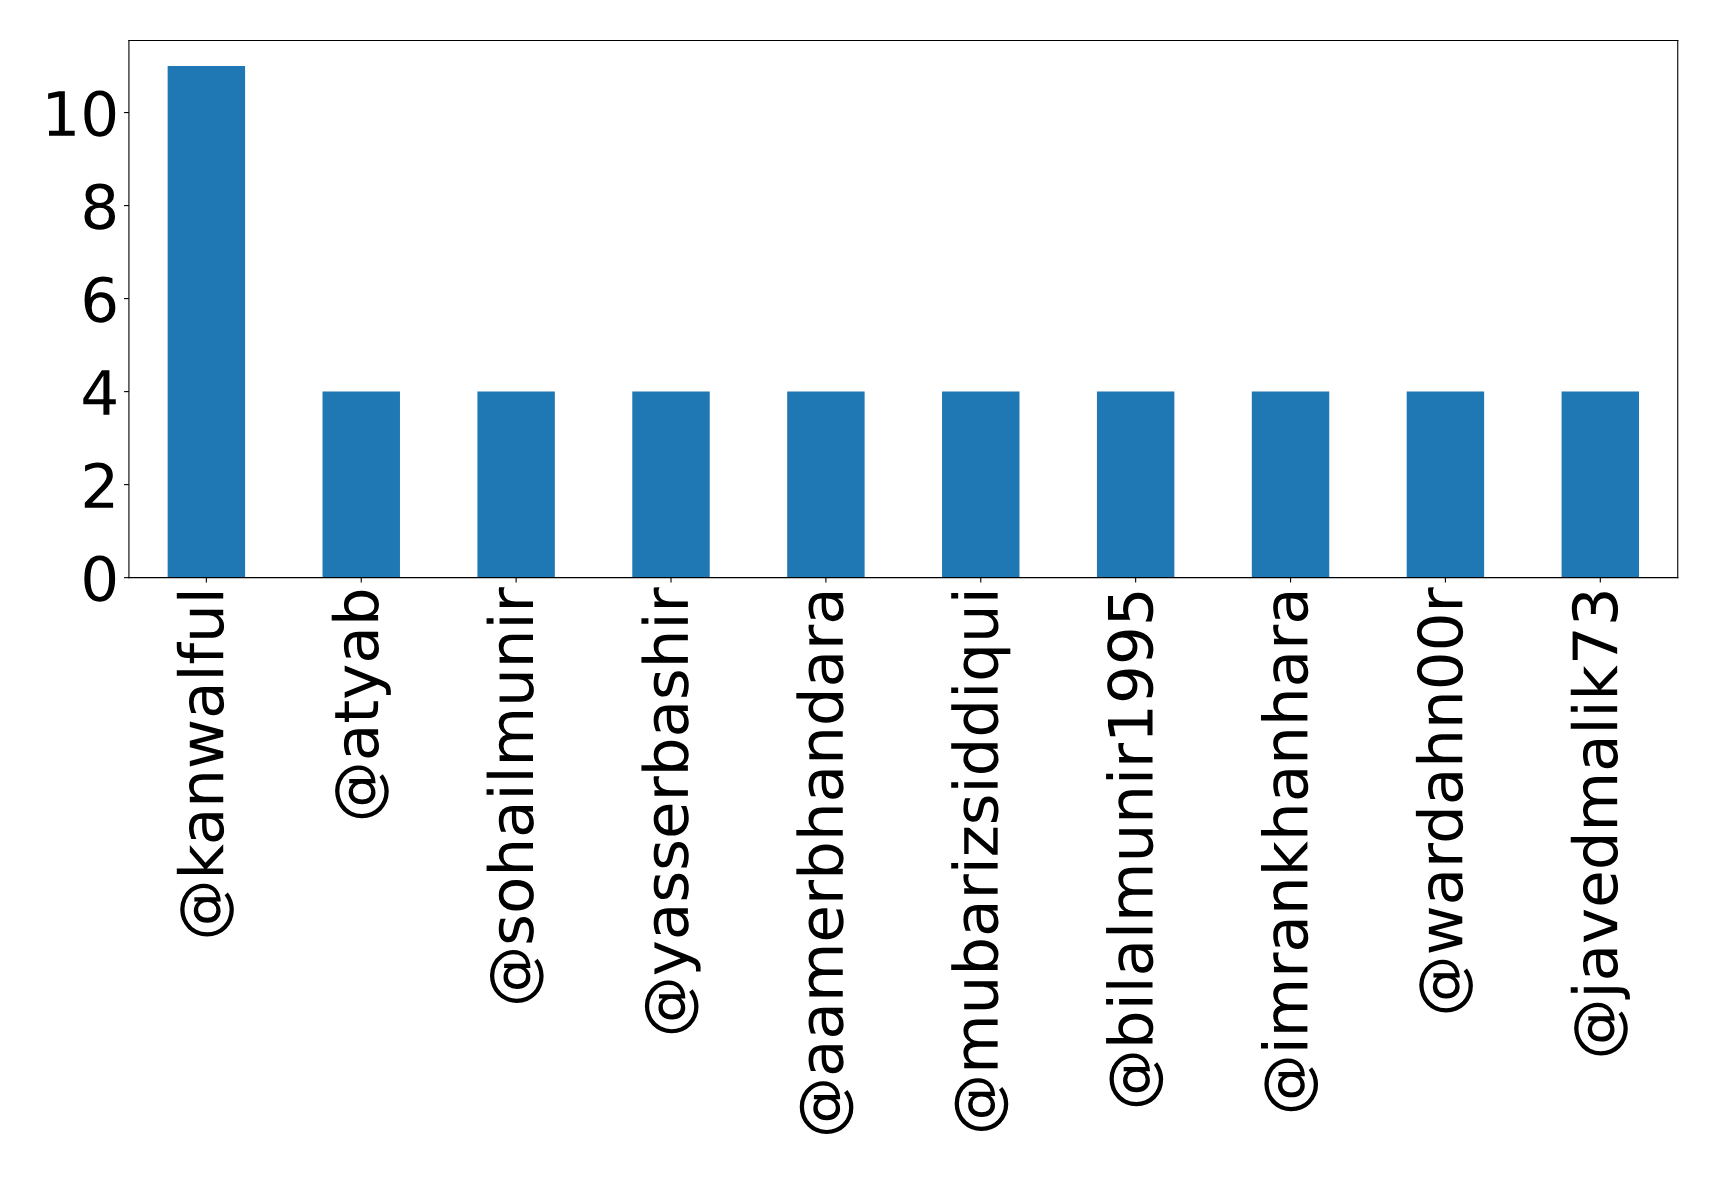 The image size is (1719, 1191). Describe the element at coordinates (99, 392) in the screenshot. I see `y-tick-label: 4` at that location.